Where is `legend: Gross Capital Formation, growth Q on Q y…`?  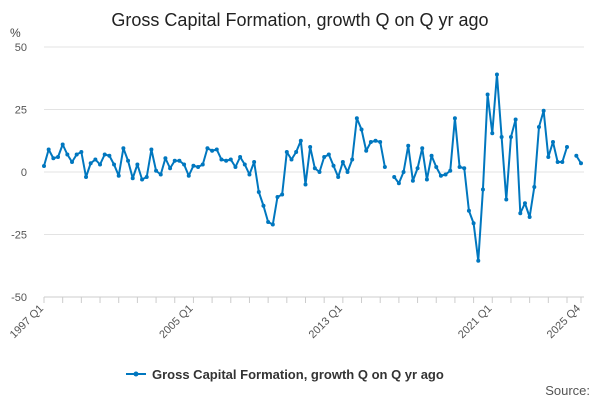 legend: Gross Capital Formation, growth Q on Q y… is located at coordinates (285, 374).